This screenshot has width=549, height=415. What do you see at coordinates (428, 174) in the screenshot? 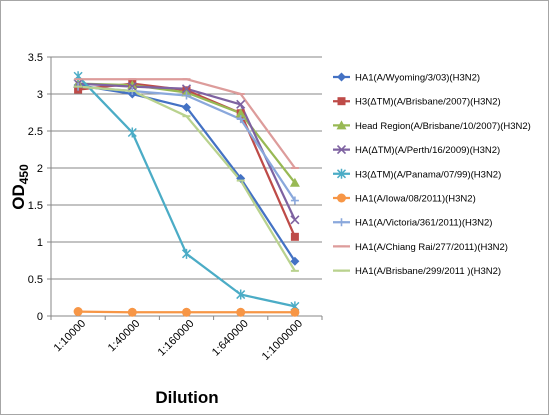
I see `legend-label: H3(ΔTM)(A/Panama/07/99)(H3N2)` at bounding box center [428, 174].